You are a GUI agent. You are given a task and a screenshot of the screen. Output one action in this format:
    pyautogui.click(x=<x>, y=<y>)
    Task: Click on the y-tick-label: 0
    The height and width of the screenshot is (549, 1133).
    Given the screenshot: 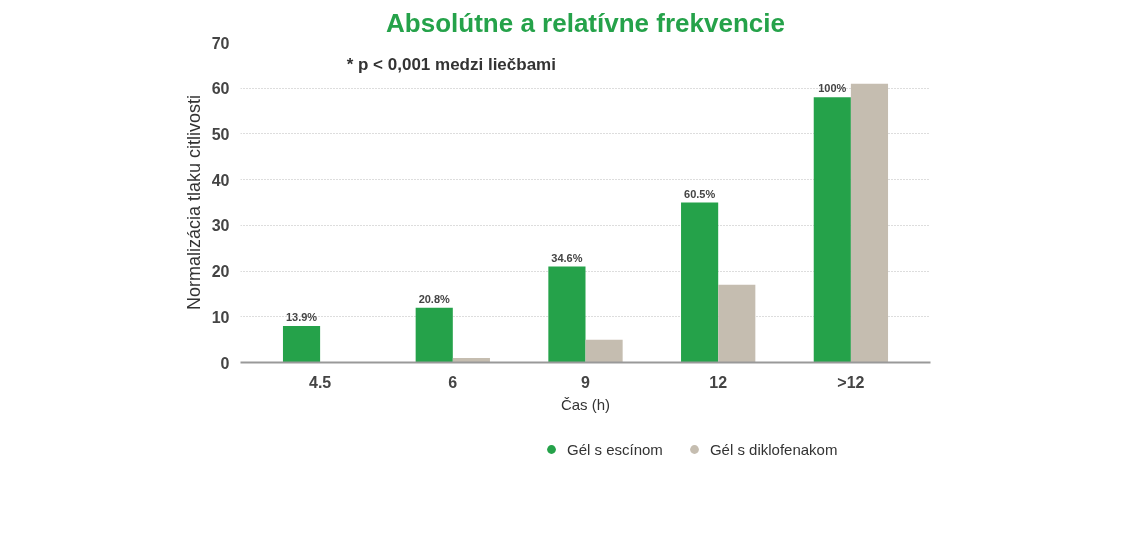 What is the action you would take?
    pyautogui.click(x=225, y=363)
    